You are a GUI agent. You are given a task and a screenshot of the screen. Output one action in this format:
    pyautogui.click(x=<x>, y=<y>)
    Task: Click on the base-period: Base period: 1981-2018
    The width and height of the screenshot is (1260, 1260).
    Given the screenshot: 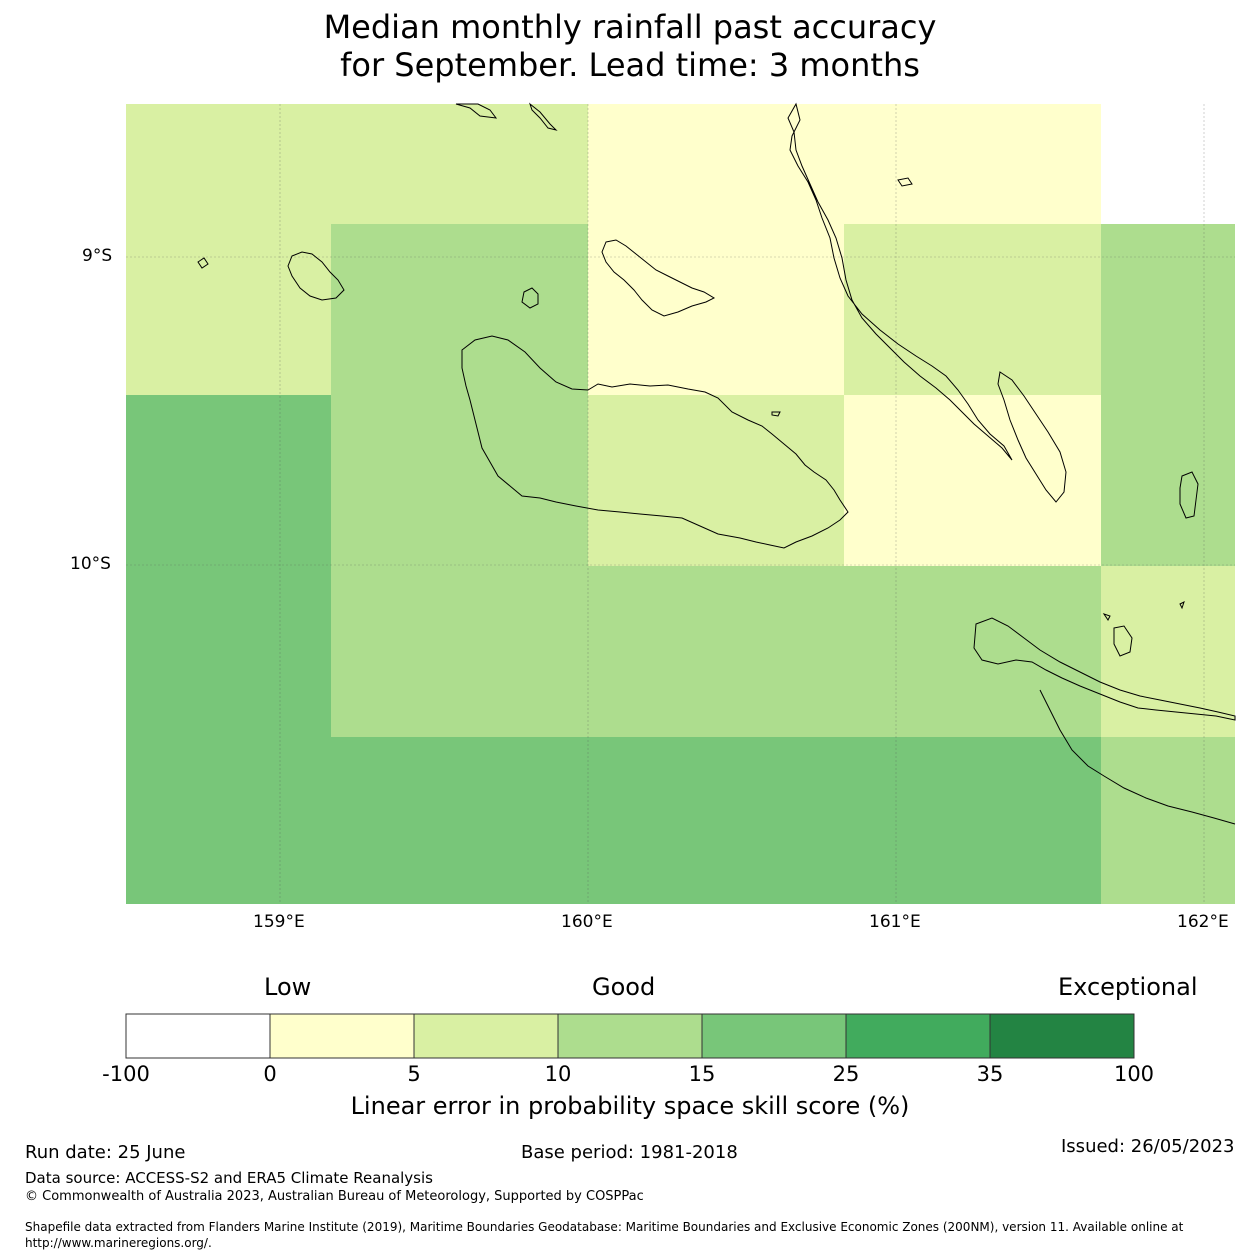 What is the action you would take?
    pyautogui.click(x=629, y=1152)
    